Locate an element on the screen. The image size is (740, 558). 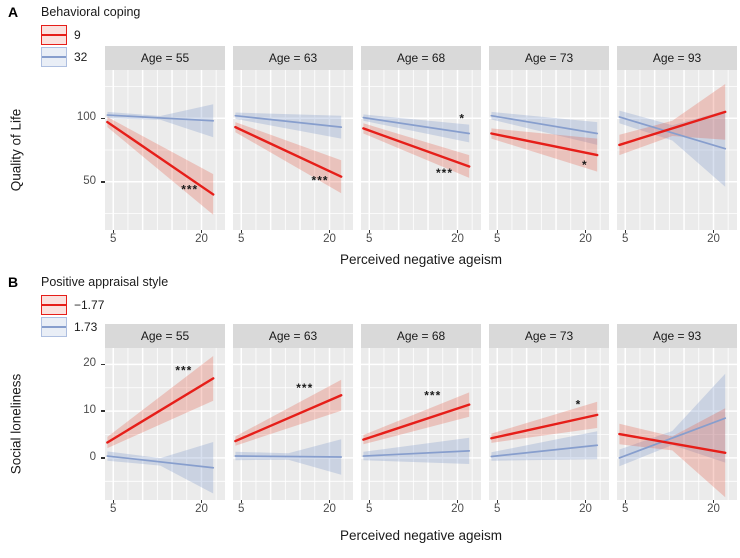
facet-strip: Age = 68 is located at coordinates (421, 58).